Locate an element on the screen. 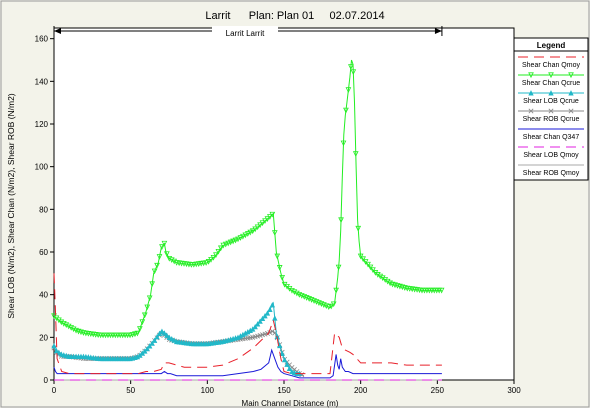 The width and height of the screenshot is (590, 408). y-tick-label: 140 is located at coordinates (42, 81).